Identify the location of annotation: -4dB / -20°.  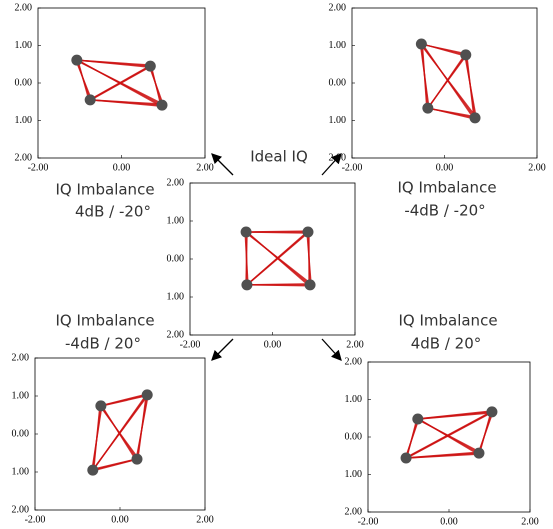
(444, 211).